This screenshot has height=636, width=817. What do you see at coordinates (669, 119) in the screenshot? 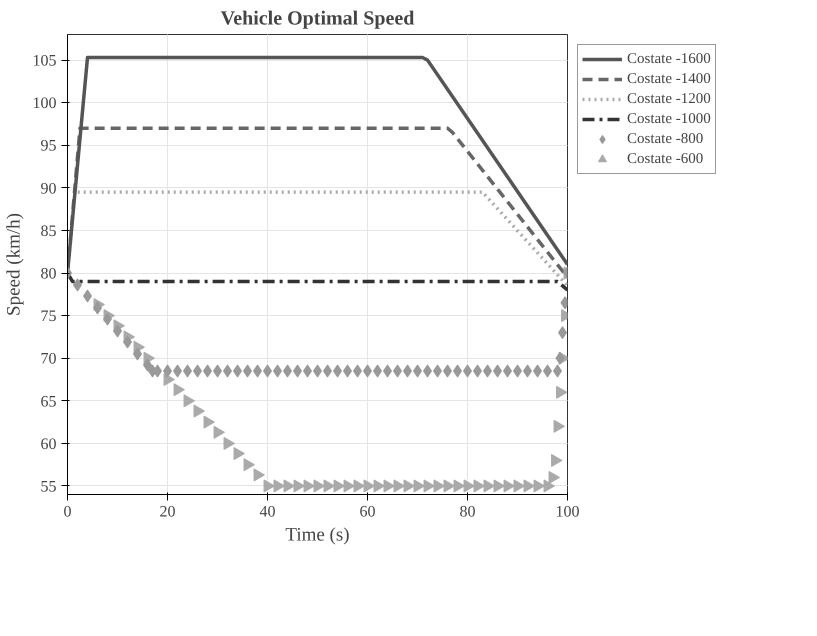
I see `legend-label: Costate -1000` at bounding box center [669, 119].